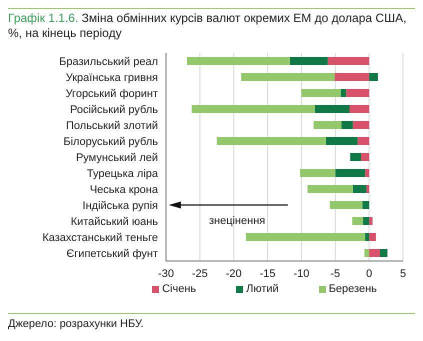 This screenshot has width=423, height=341. Describe the element at coordinates (112, 94) in the screenshot. I see `y-tick-label: Угорський форинт` at that location.